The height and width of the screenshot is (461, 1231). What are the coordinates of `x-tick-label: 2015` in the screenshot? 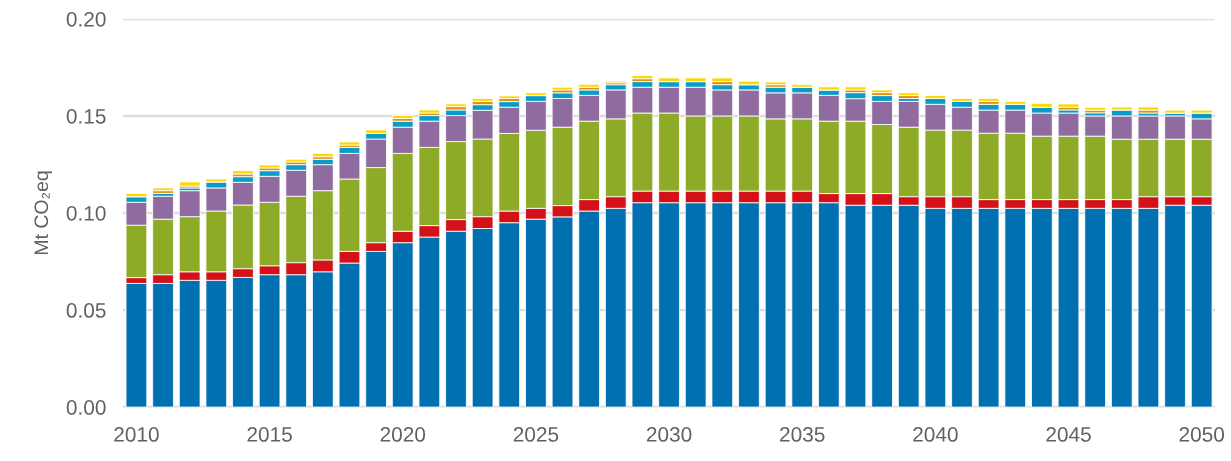 It's located at (269, 434).